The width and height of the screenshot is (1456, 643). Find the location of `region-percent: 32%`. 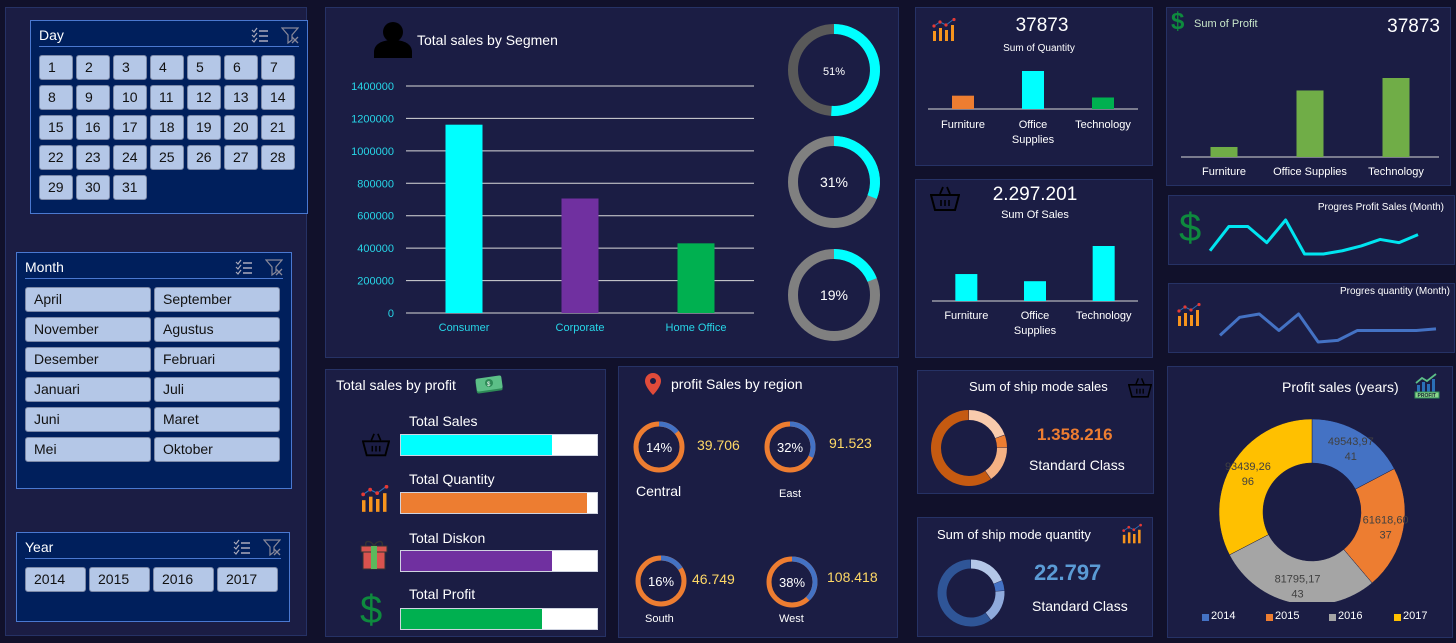

region-percent: 32% is located at coordinates (790, 447).